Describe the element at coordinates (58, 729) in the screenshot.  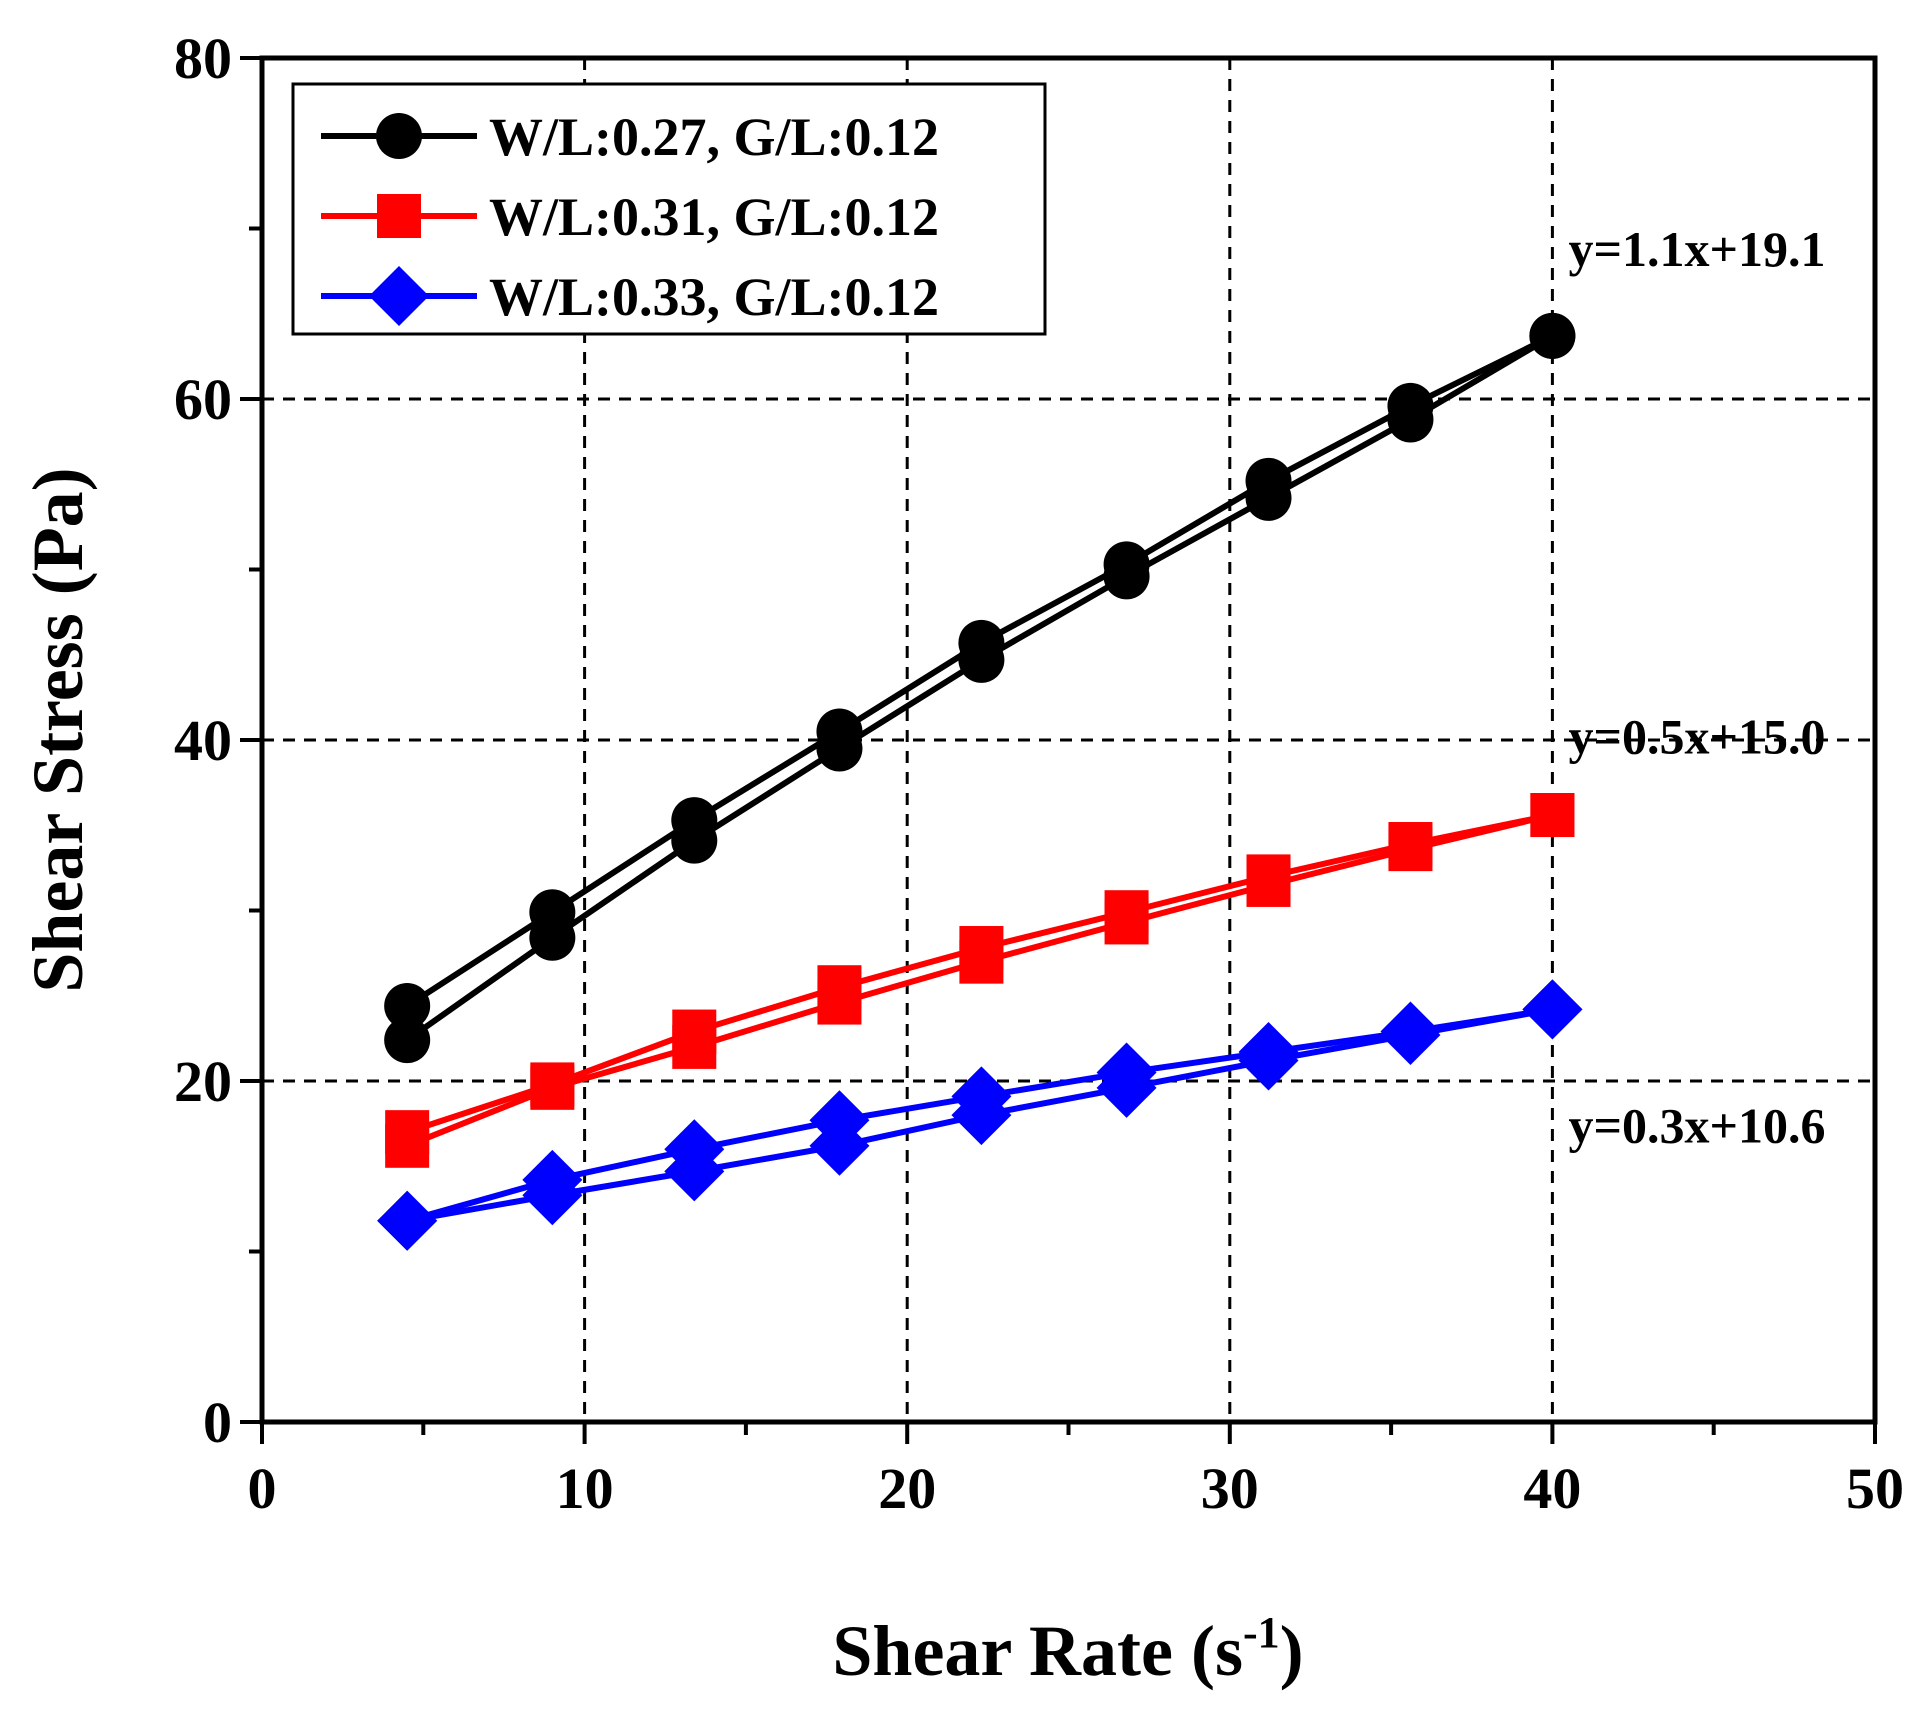
I see `y-axis-title: Shear Stress (Pa)` at that location.